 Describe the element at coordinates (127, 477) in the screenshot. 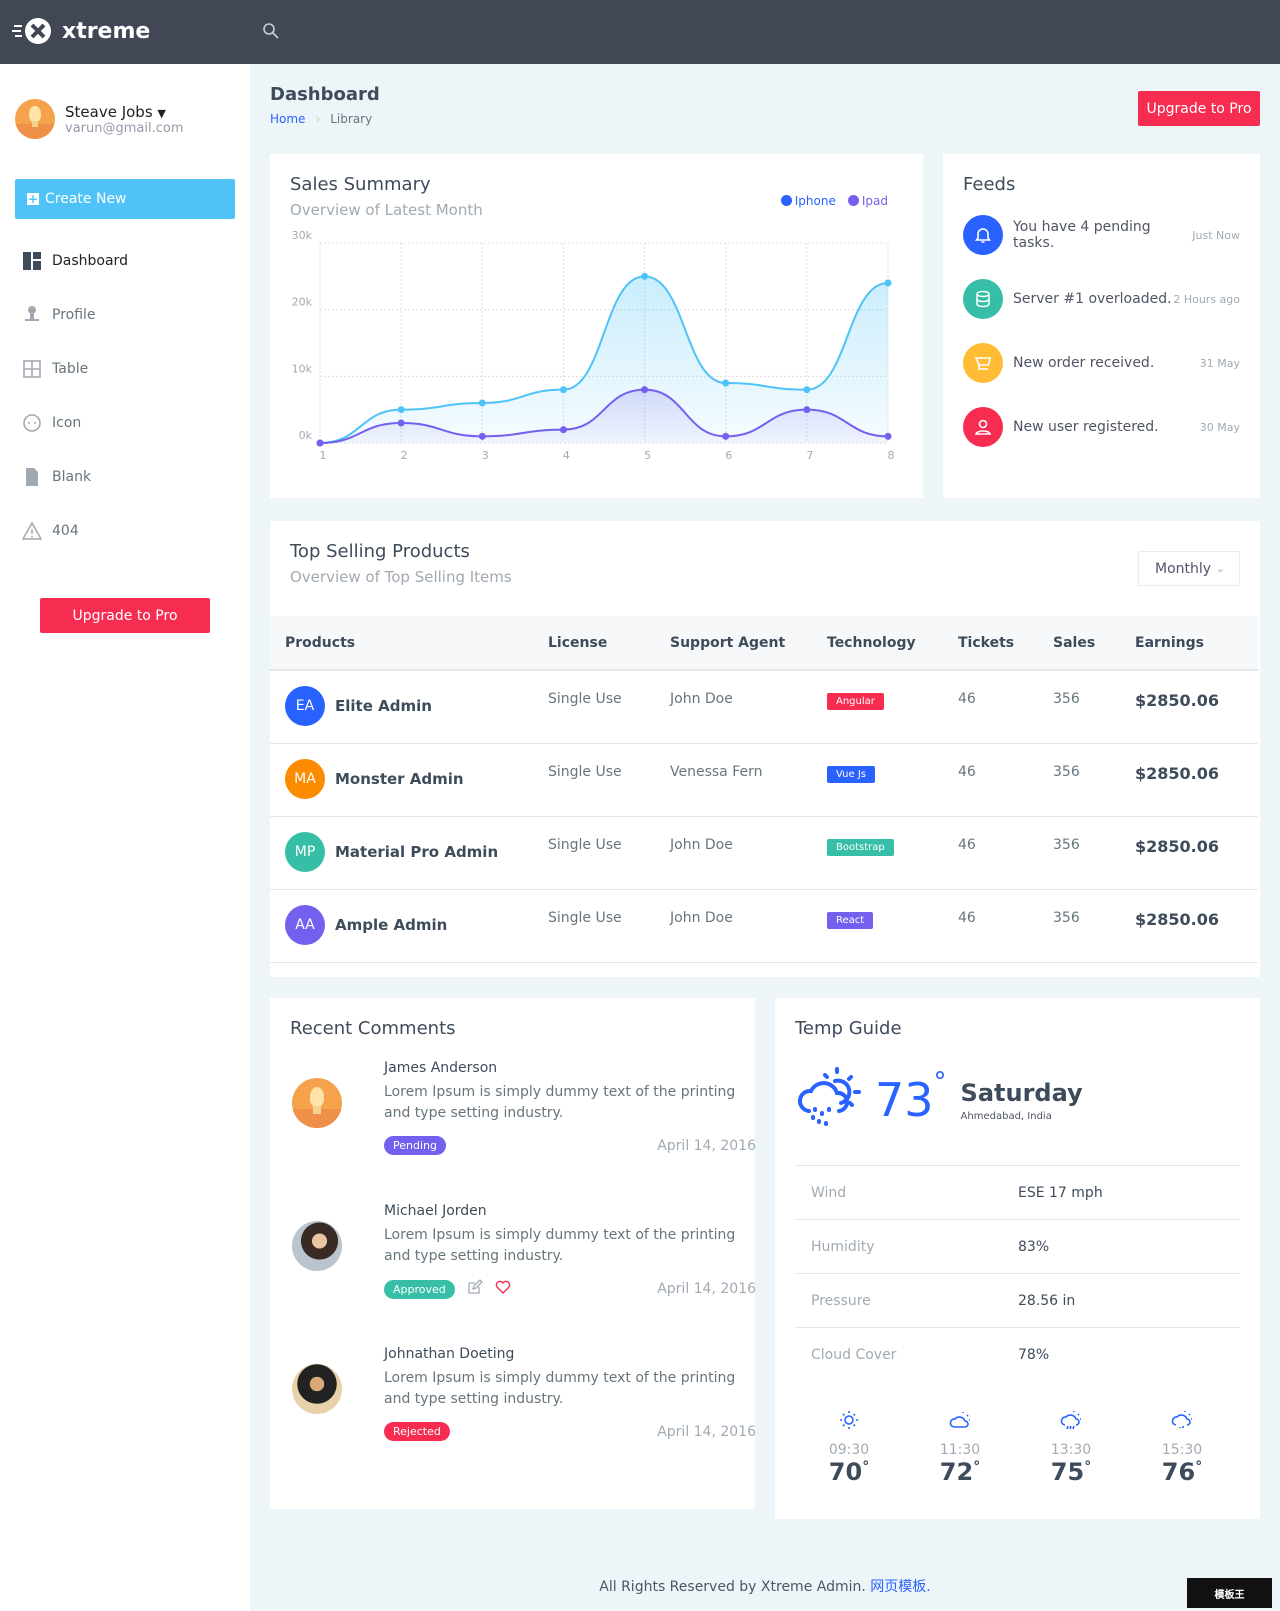

I see `sidebar-item-blank: Blank` at that location.